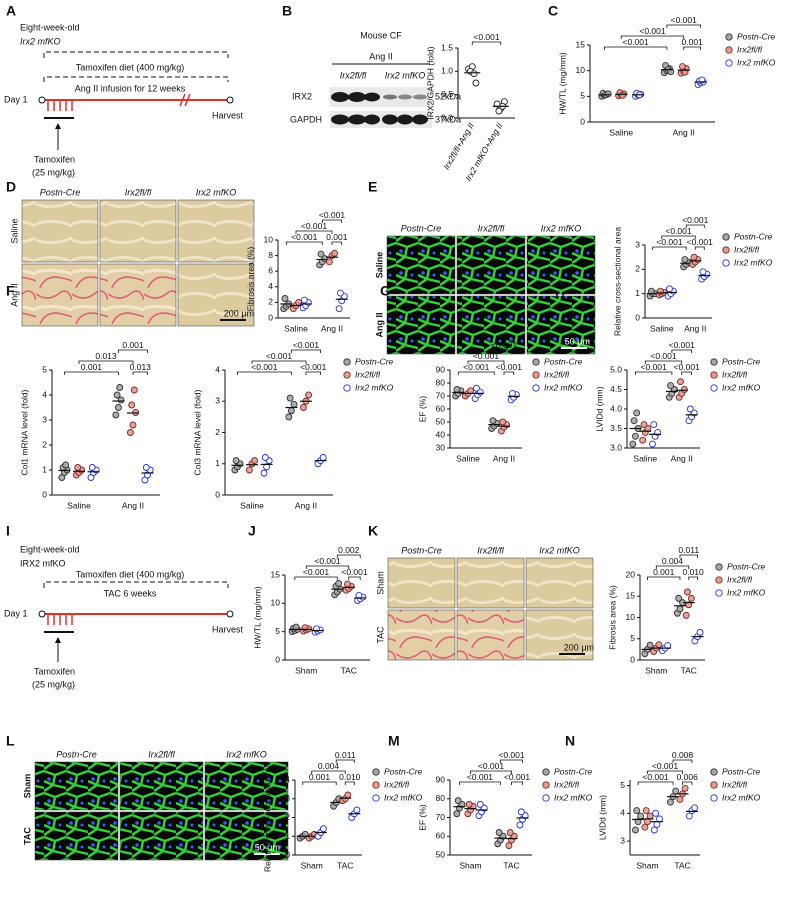 Image resolution: width=798 pixels, height=902 pixels. Describe the element at coordinates (582, 96) in the screenshot. I see `y-tick-label: 5` at that location.